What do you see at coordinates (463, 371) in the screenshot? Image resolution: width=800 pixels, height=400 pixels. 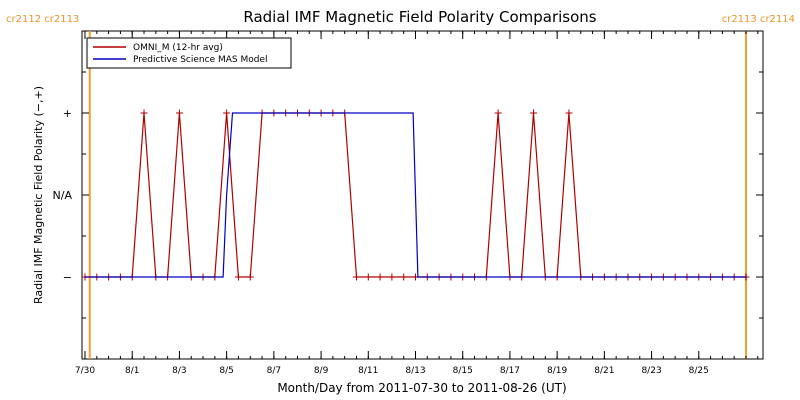 I see `x-tick-label: 8/15` at bounding box center [463, 371].